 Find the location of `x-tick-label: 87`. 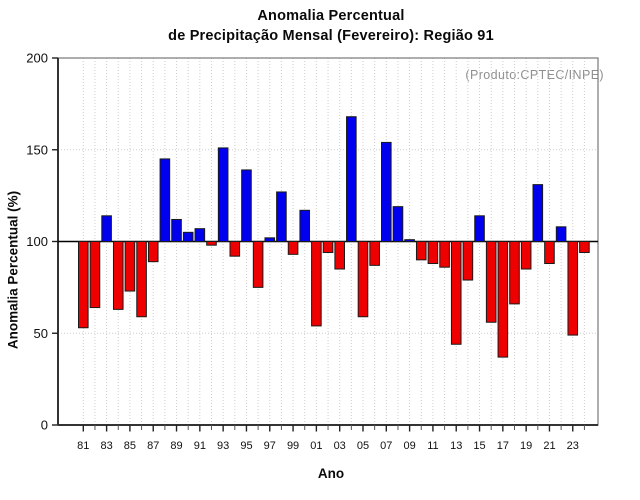

x-tick-label: 87 is located at coordinates (153, 446).